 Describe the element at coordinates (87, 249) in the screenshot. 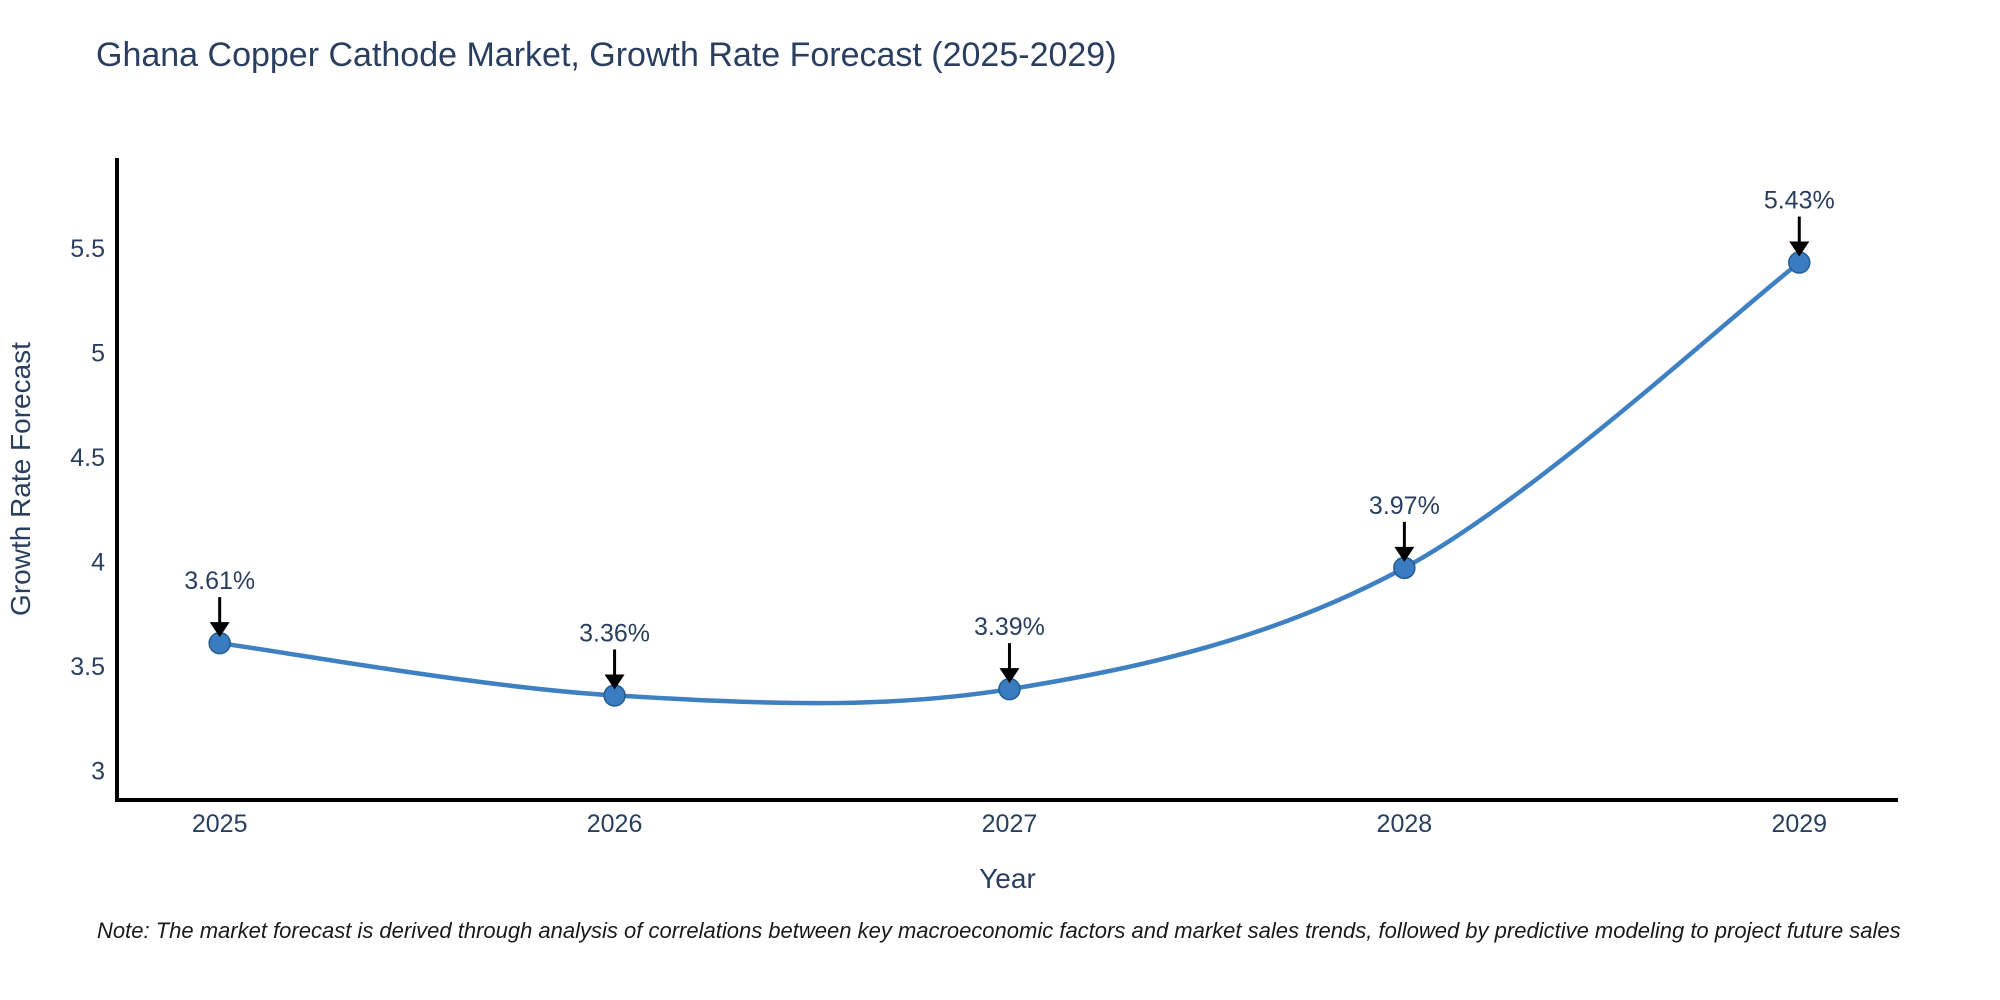

I see `y-tick-label: 5.5` at that location.